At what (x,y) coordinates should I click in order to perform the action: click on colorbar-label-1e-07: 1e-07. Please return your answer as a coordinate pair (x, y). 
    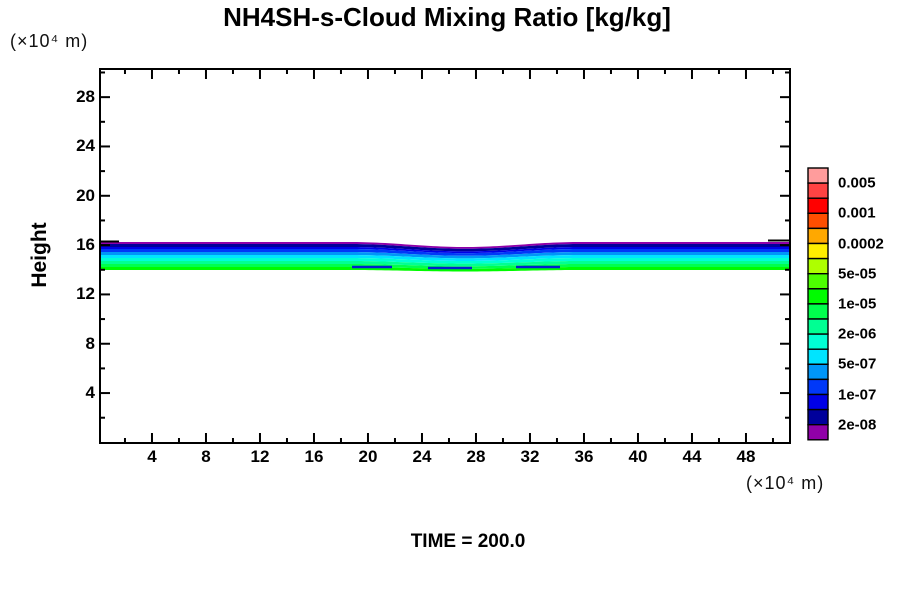
    Looking at the image, I should click on (857, 394).